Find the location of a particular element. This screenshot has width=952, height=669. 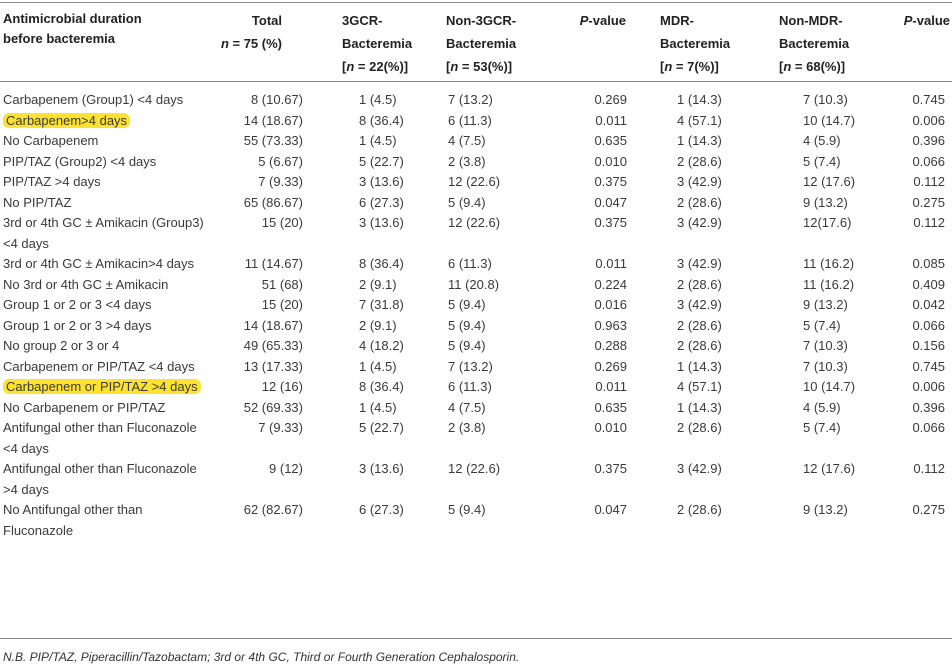

p-value-mdr-cell: 0.006 is located at coordinates (928, 386).